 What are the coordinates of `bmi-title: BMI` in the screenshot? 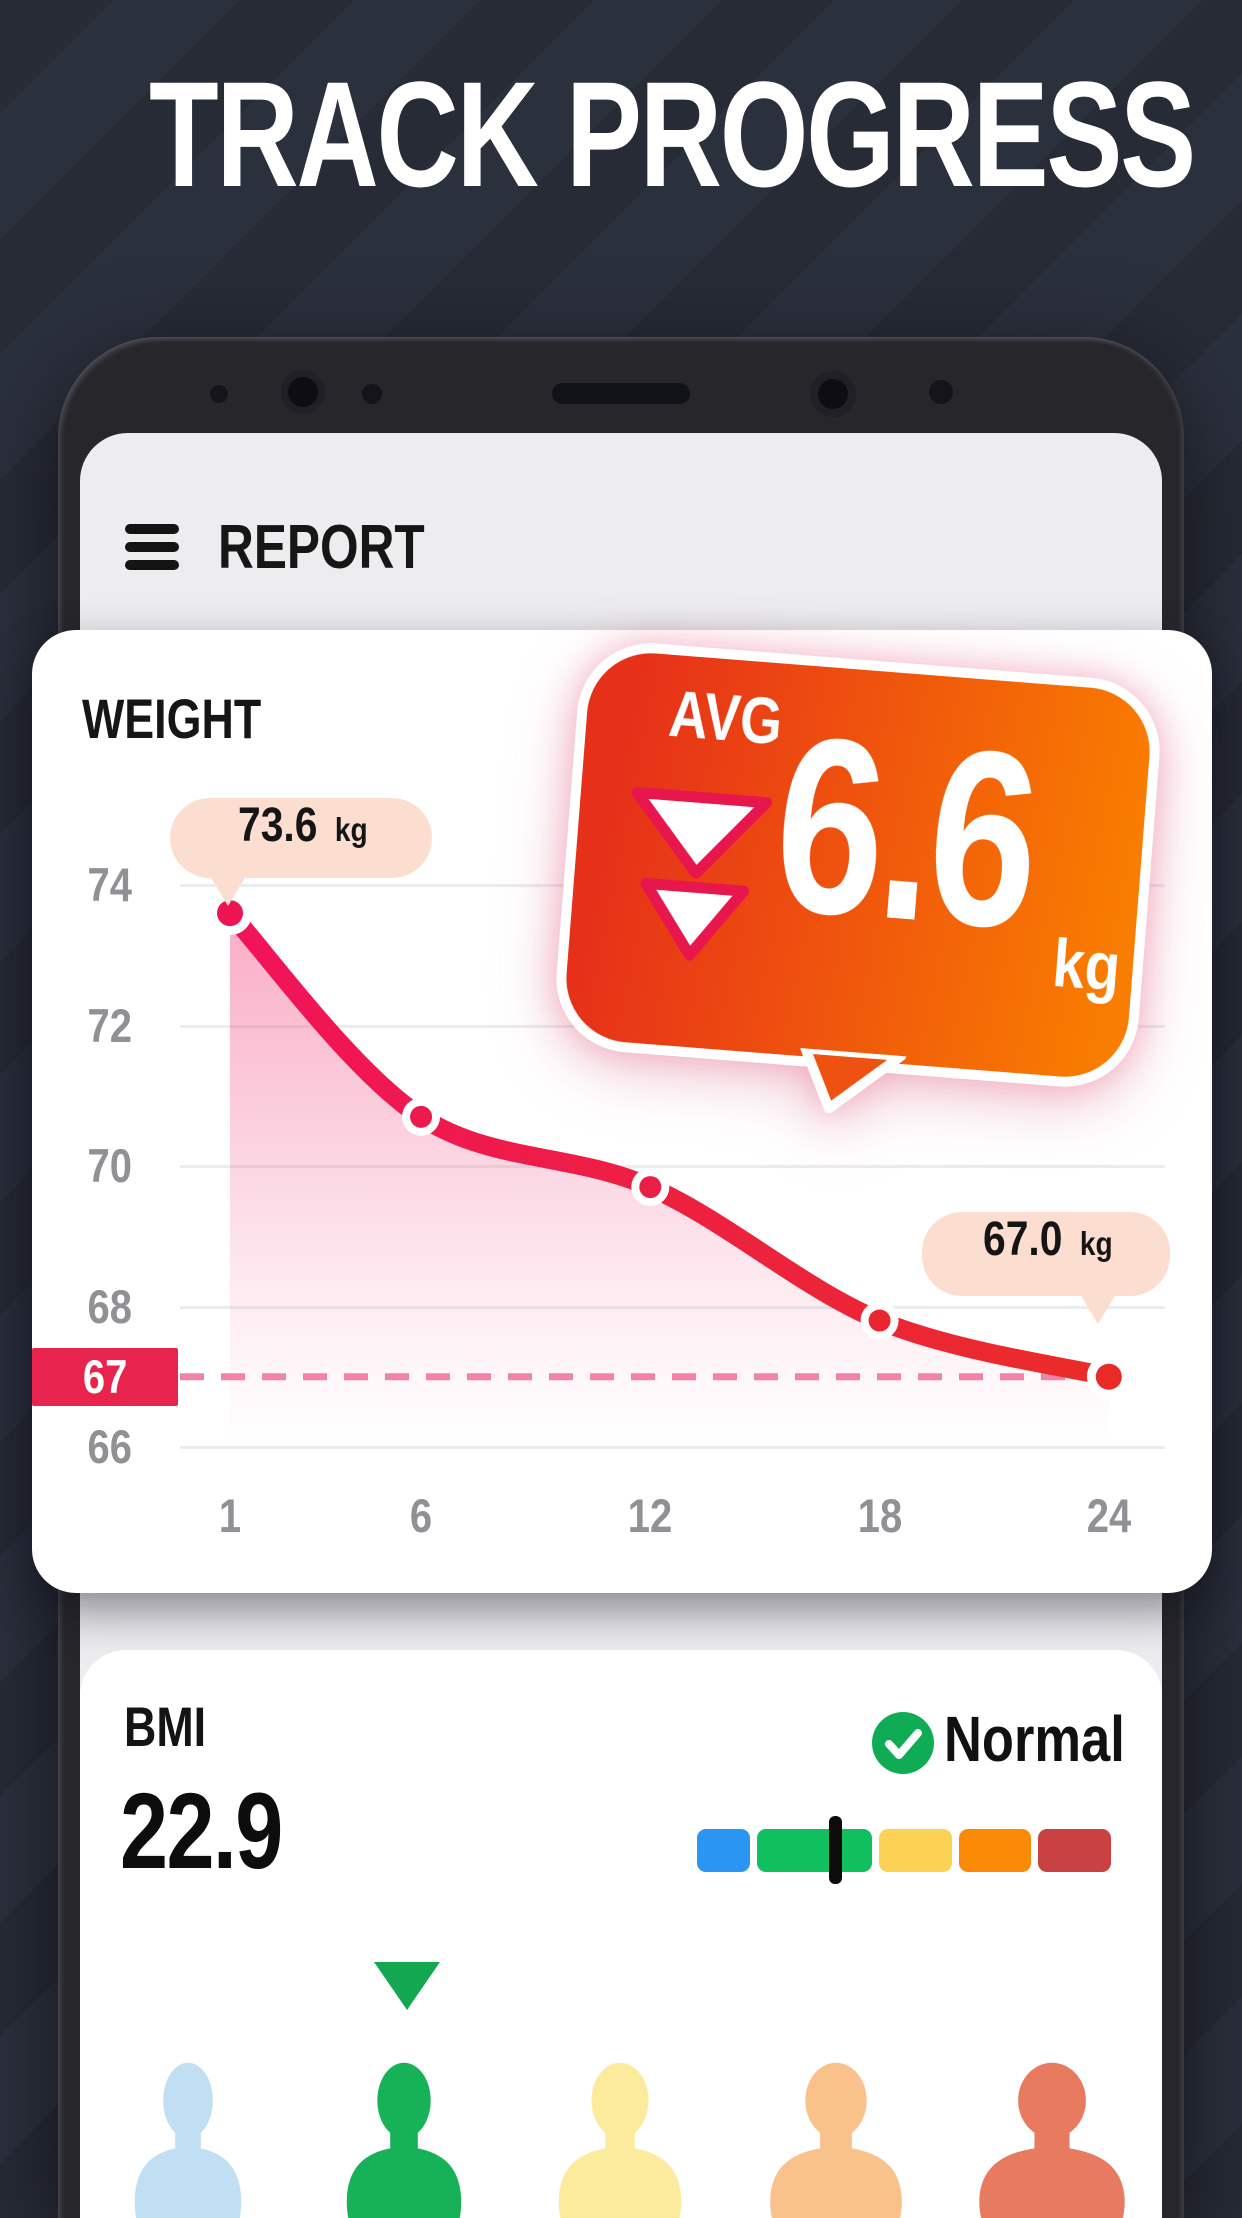 It's located at (165, 1726).